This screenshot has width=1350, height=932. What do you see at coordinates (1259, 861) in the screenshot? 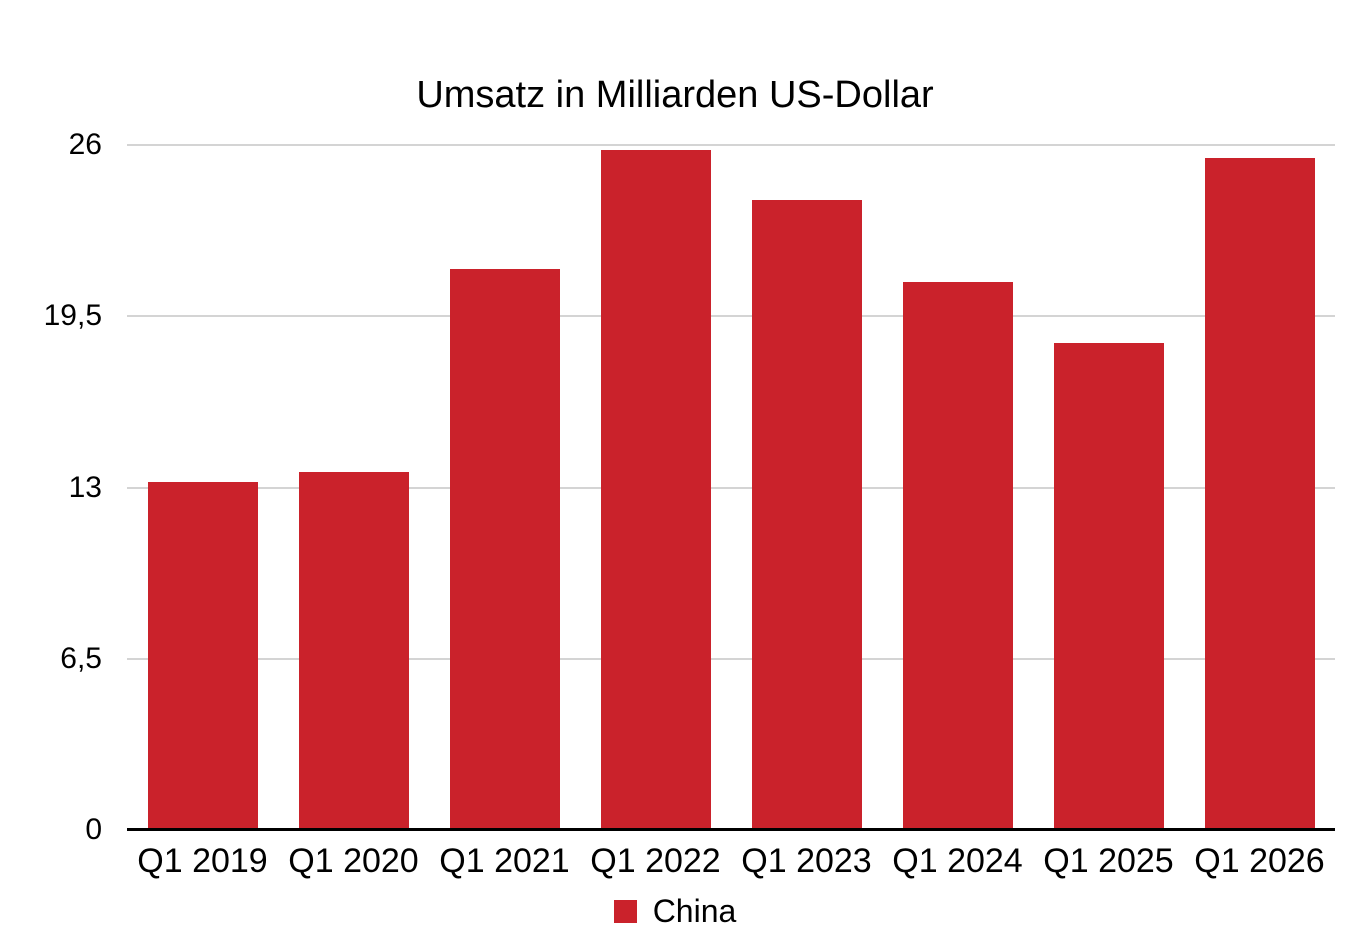
I see `x-tick-label: Q1 2026` at bounding box center [1259, 861].